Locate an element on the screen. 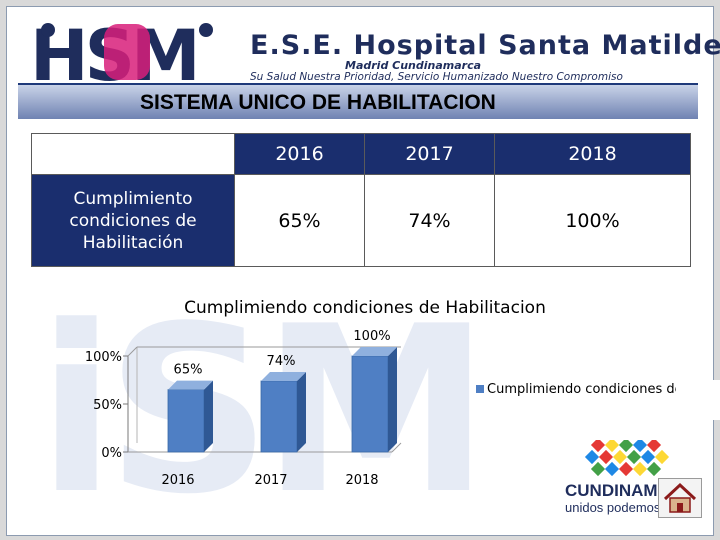  hospital-subtitle: Madrid Cundinamarca is located at coordinates (413, 65).